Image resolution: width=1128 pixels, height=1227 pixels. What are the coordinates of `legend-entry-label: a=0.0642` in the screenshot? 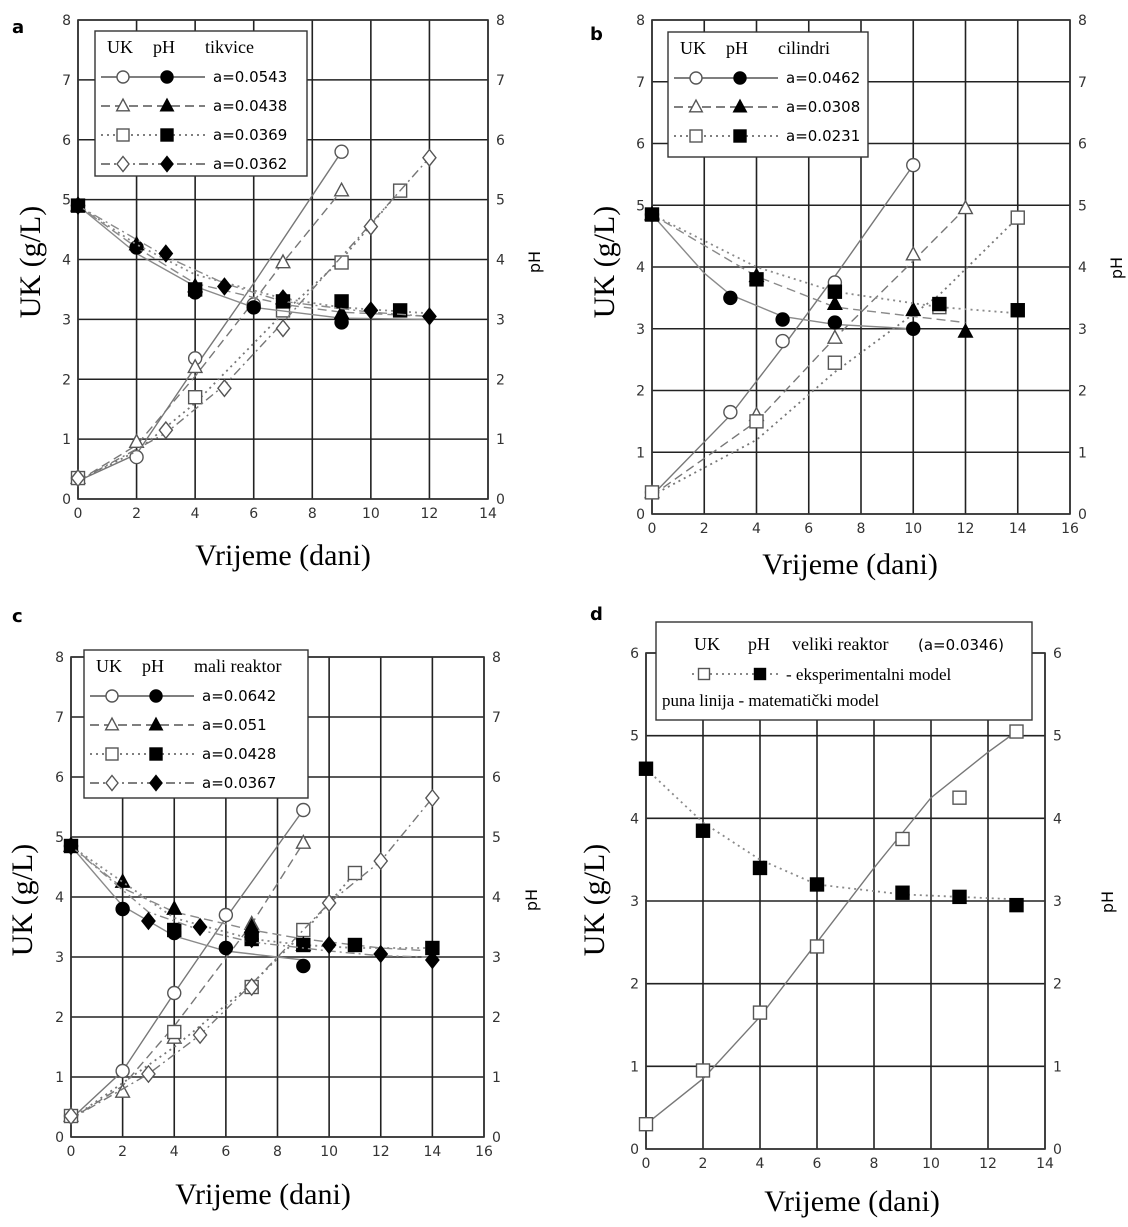 It's located at (239, 696).